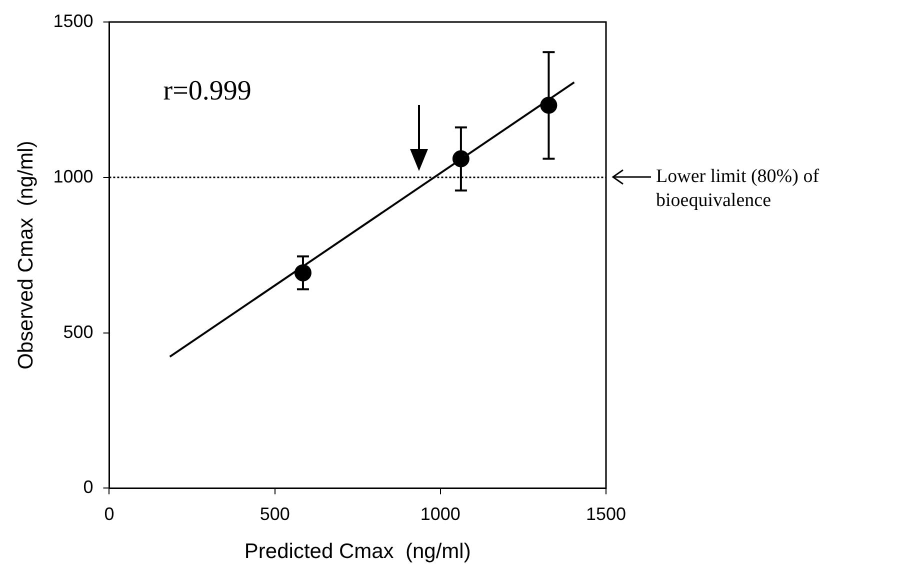 The width and height of the screenshot is (917, 573). Describe the element at coordinates (738, 189) in the screenshot. I see `ref-line-label: Lower limit (80%) of bioequivalence` at that location.